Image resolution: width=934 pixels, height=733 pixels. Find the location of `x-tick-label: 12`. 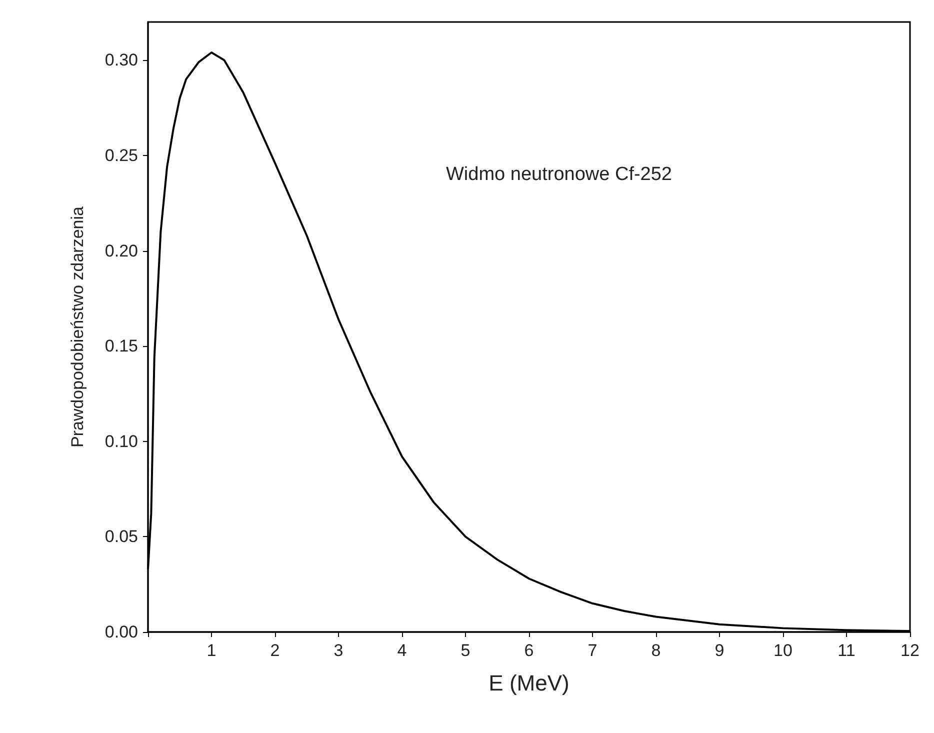

x-tick-label: 12 is located at coordinates (910, 650).